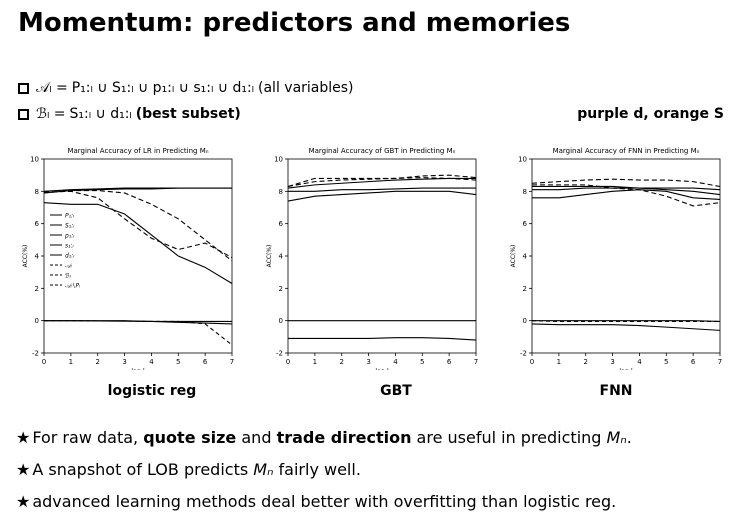 The width and height of the screenshot is (740, 520). Describe the element at coordinates (88, 437) in the screenshot. I see `bullet-text: For raw data,` at that location.